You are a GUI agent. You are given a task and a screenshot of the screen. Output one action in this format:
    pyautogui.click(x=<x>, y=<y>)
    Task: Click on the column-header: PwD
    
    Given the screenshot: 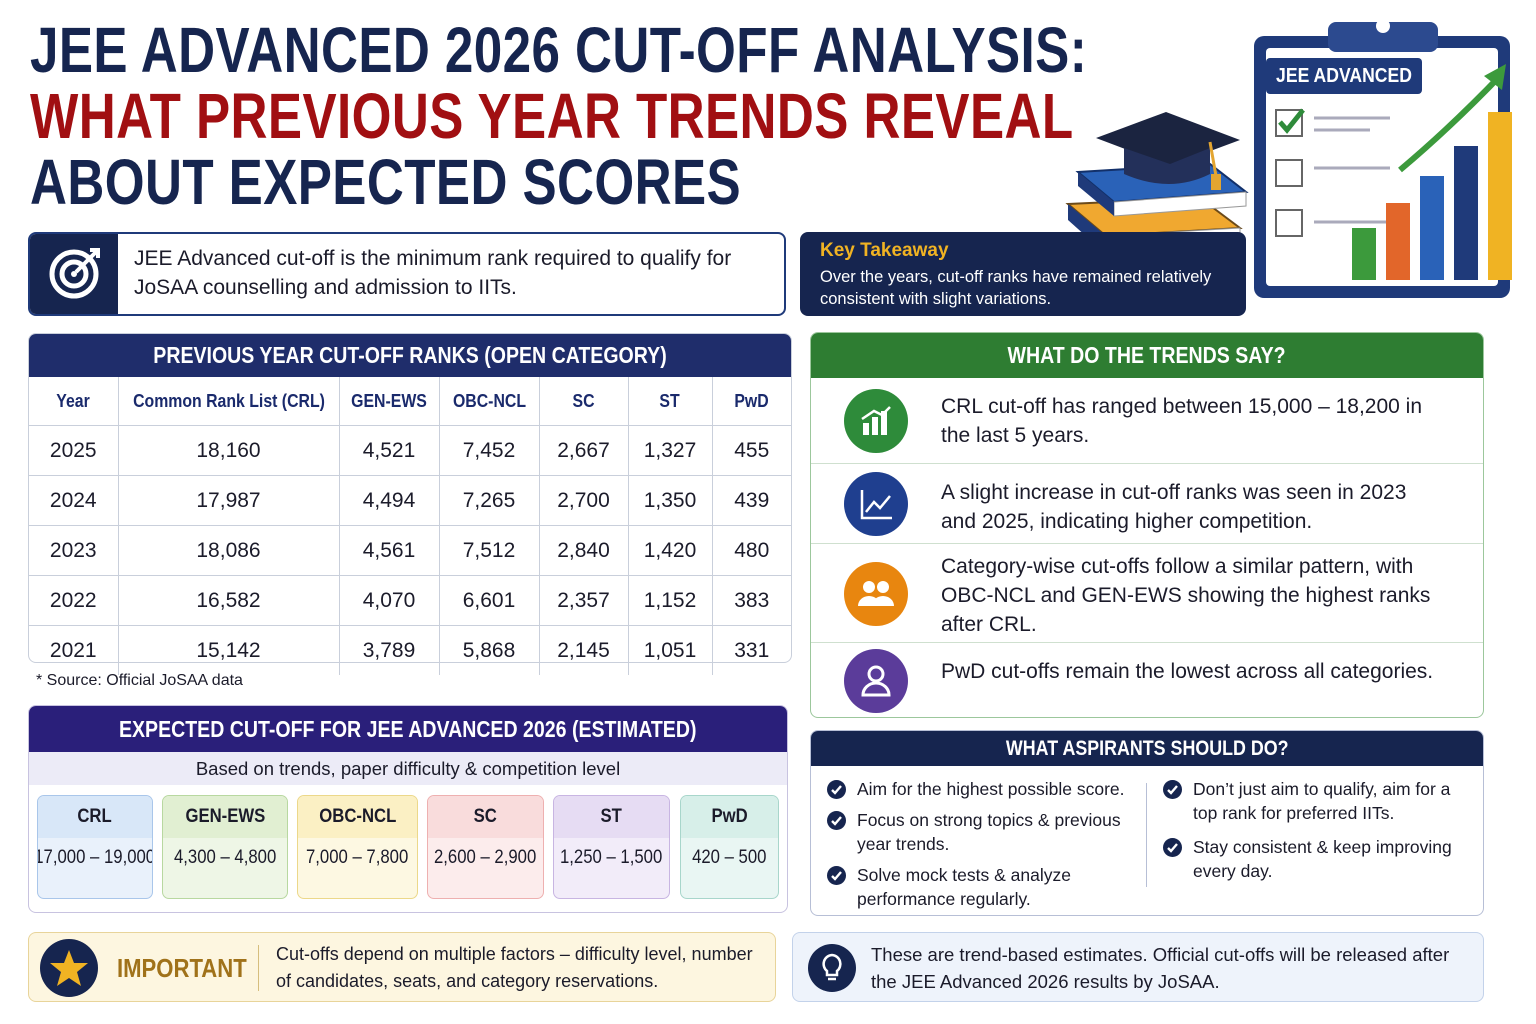 What is the action you would take?
    pyautogui.click(x=751, y=401)
    